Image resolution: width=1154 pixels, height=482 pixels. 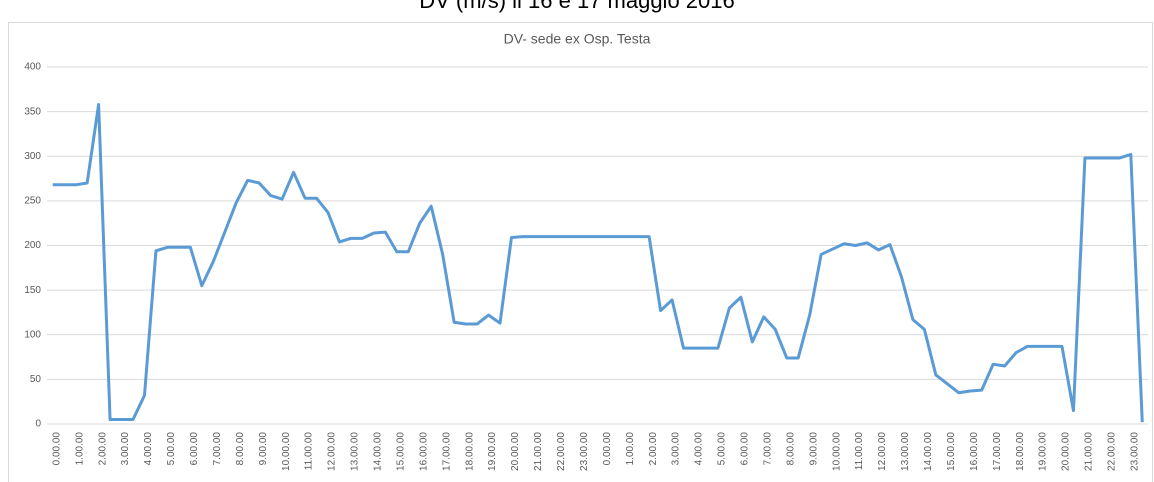 What do you see at coordinates (32, 111) in the screenshot?
I see `y-tick-label: 350` at bounding box center [32, 111].